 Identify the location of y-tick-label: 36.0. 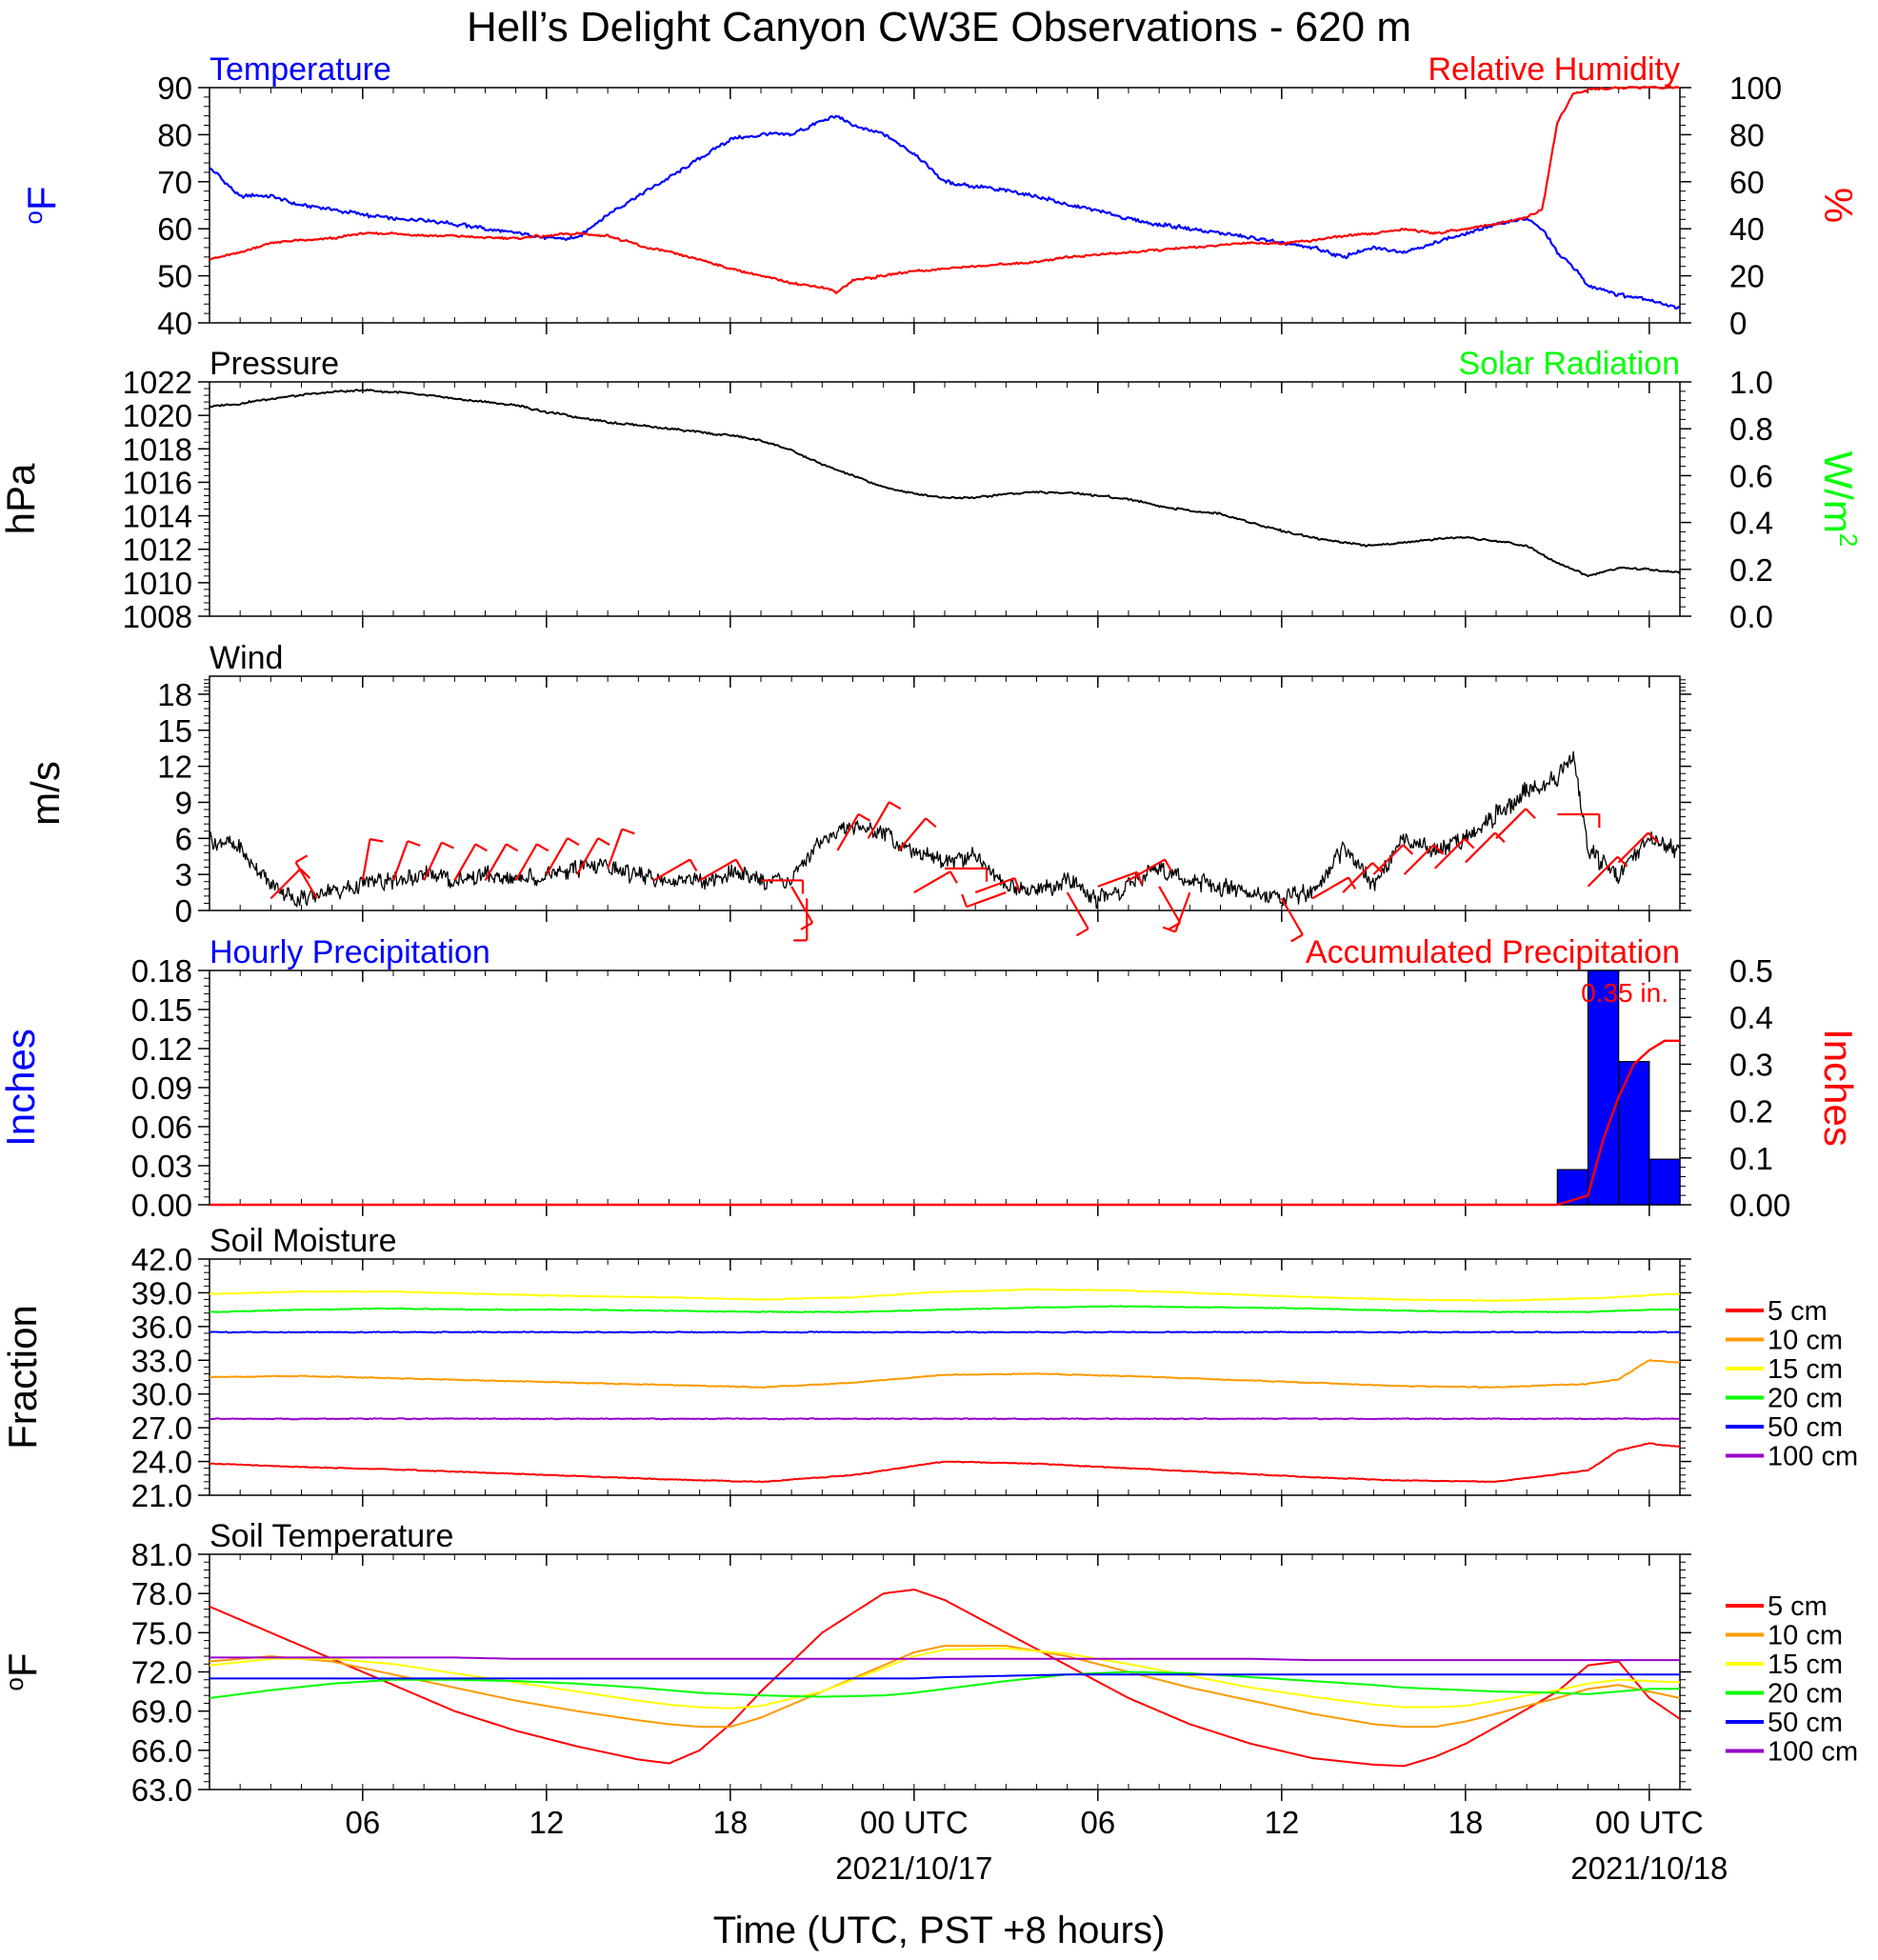
(161, 1327).